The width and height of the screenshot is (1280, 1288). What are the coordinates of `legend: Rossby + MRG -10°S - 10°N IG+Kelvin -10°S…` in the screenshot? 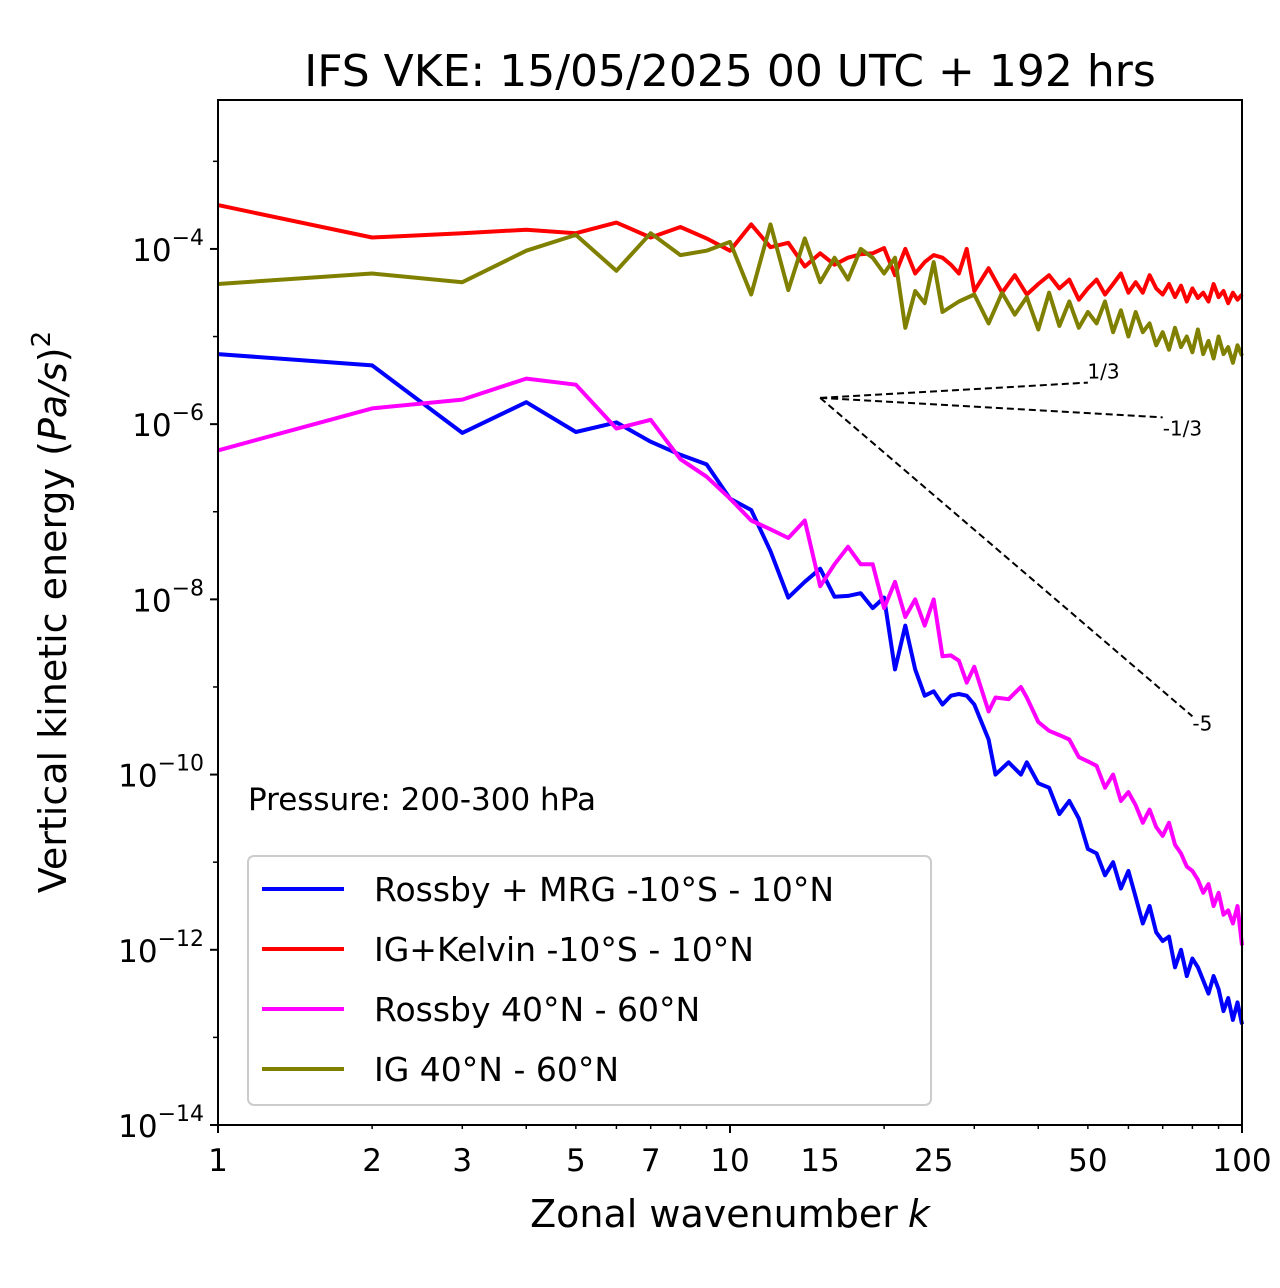 It's located at (589, 980).